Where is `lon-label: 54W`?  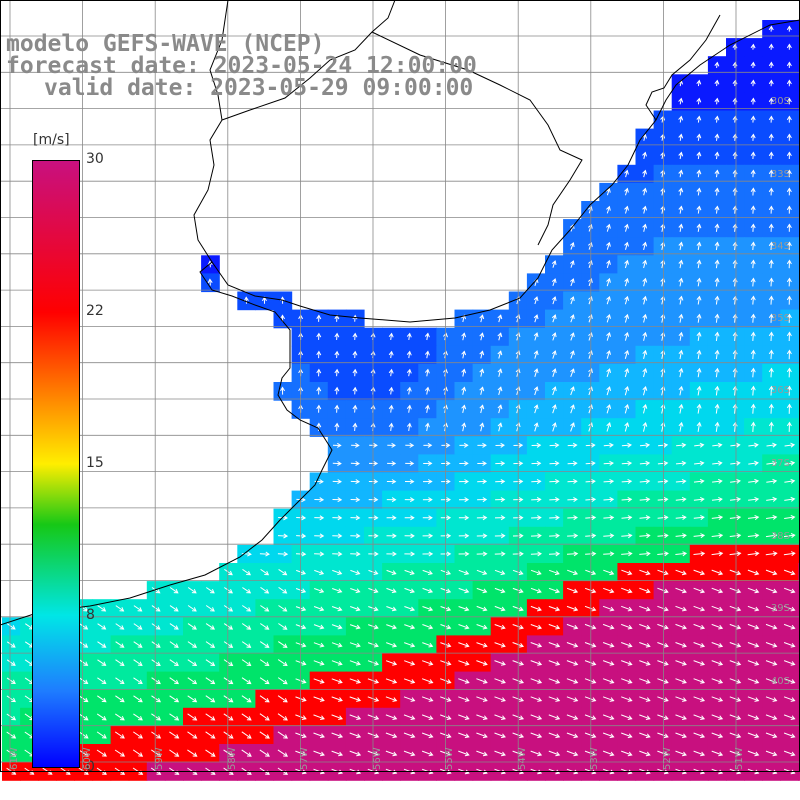 lon-label: 54W is located at coordinates (522, 758).